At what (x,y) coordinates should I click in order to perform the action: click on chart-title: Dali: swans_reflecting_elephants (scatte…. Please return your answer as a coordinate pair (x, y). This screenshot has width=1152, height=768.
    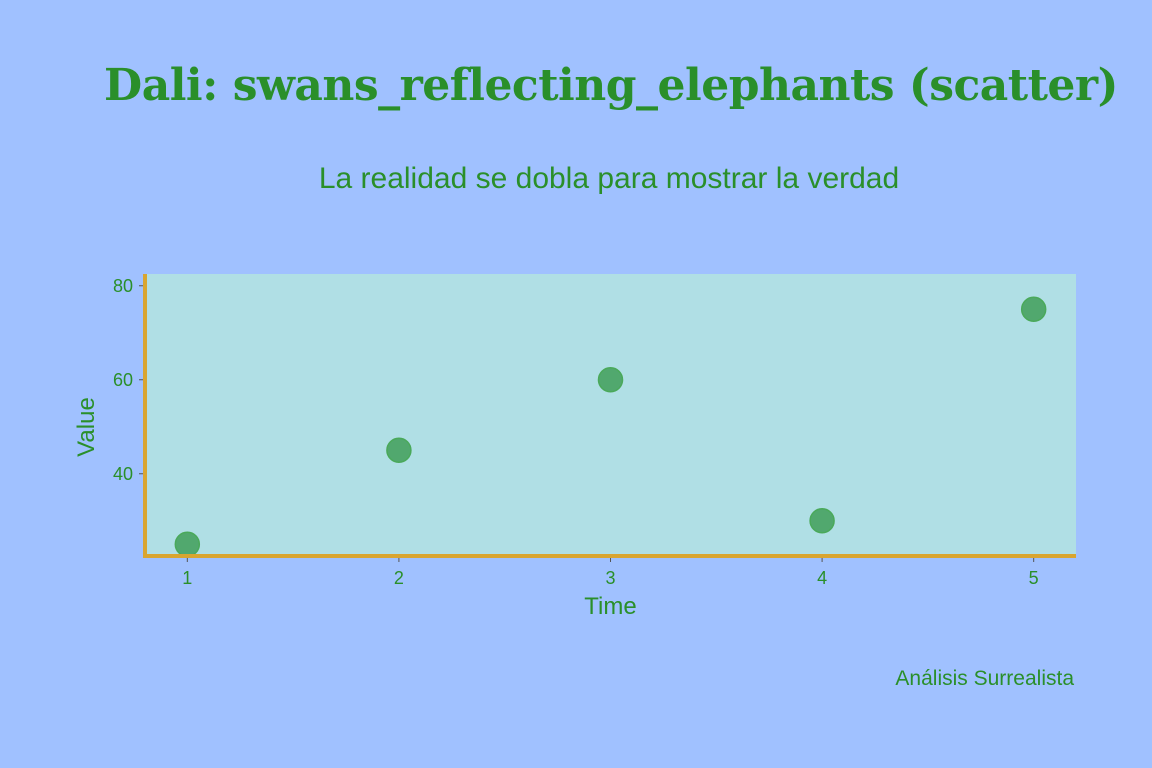
    Looking at the image, I should click on (611, 85).